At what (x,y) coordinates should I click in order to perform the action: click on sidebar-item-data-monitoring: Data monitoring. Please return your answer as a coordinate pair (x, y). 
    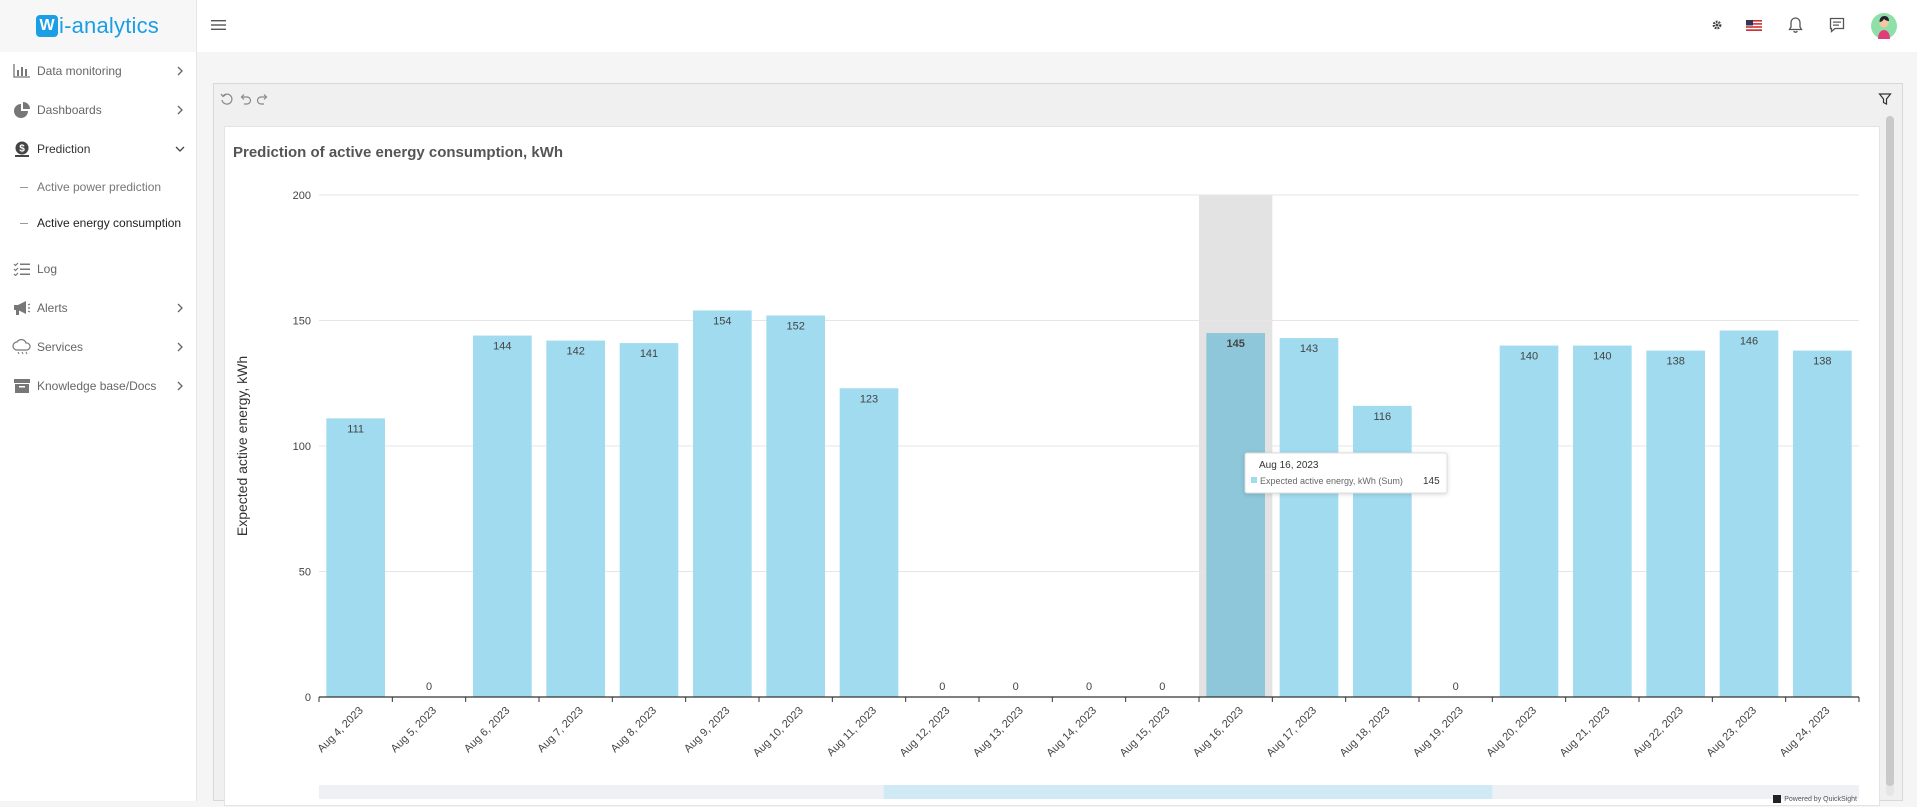
    Looking at the image, I should click on (98, 71).